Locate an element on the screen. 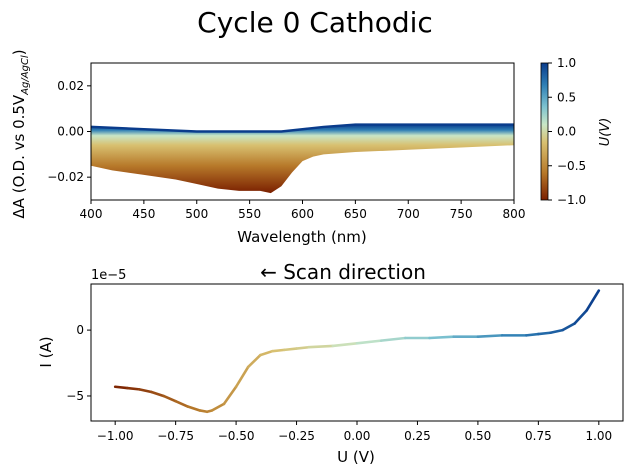  colorbar-tick-label: 0.5 is located at coordinates (566, 97).